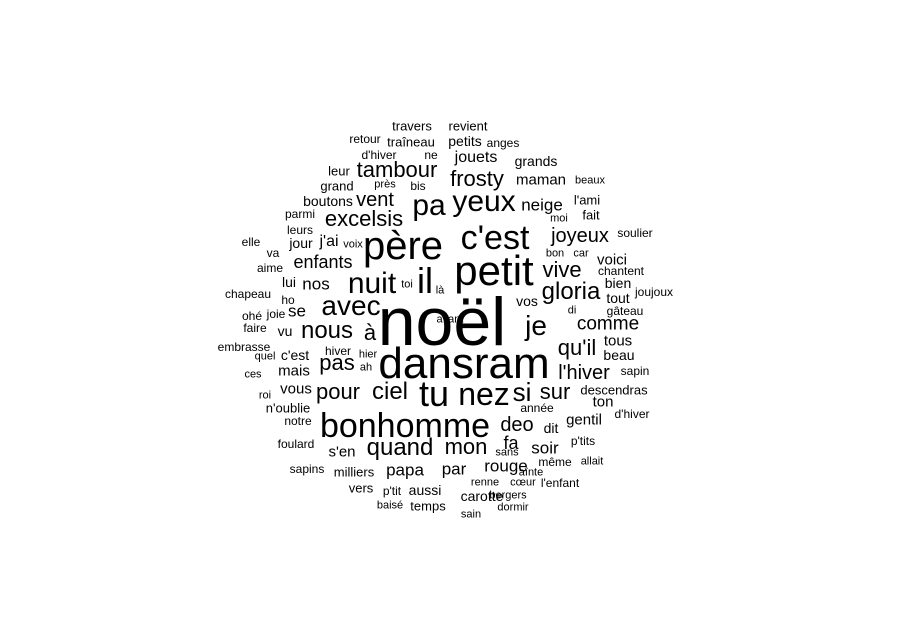 This screenshot has height=640, width=900. Describe the element at coordinates (621, 271) in the screenshot. I see `word-chantent: chantent` at that location.